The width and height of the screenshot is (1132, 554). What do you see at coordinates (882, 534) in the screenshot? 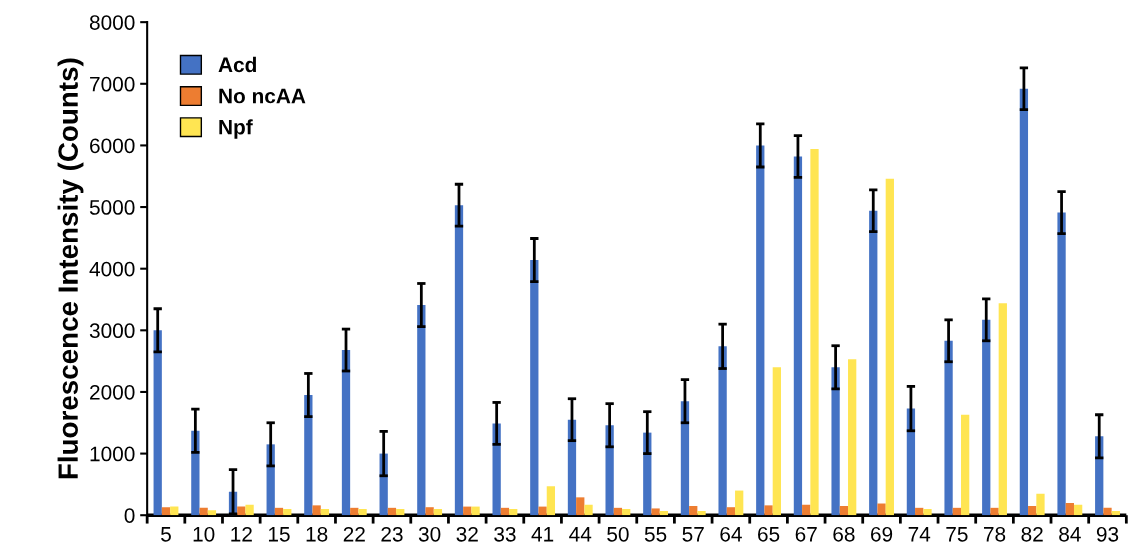
I see `x-tick-label: 69` at bounding box center [882, 534].